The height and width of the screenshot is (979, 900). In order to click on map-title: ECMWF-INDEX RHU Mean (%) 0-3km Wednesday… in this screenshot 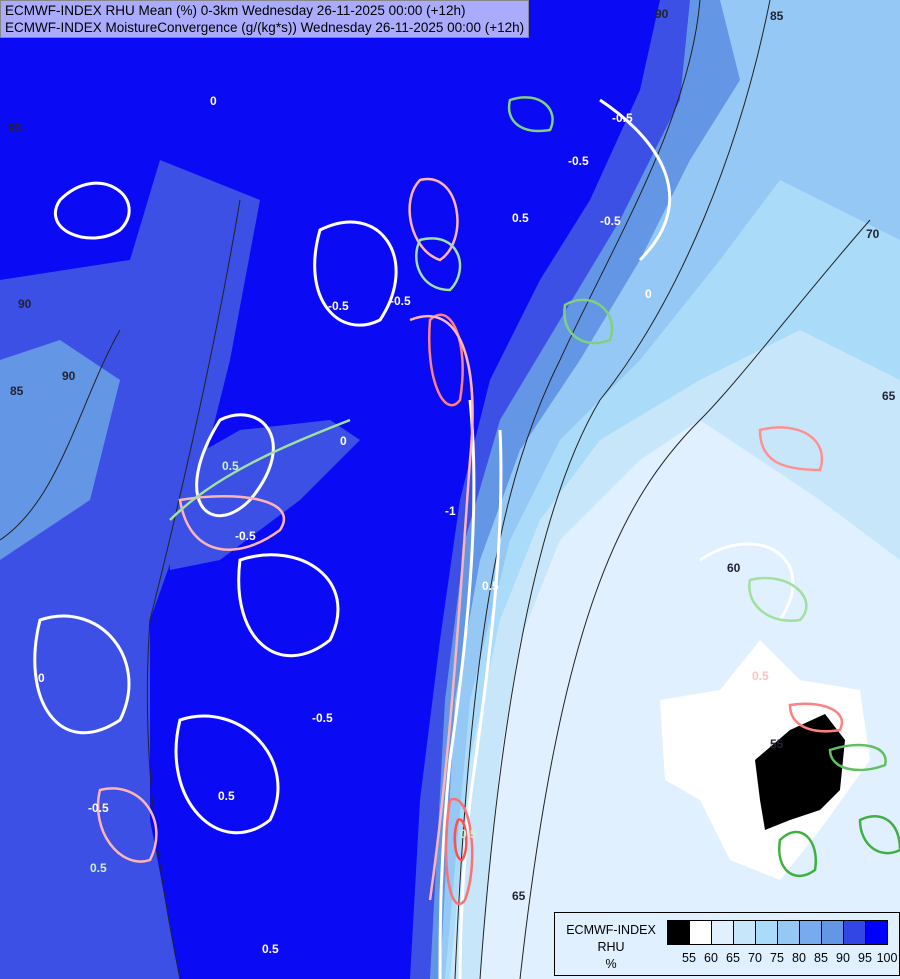, I will do `click(265, 19)`.